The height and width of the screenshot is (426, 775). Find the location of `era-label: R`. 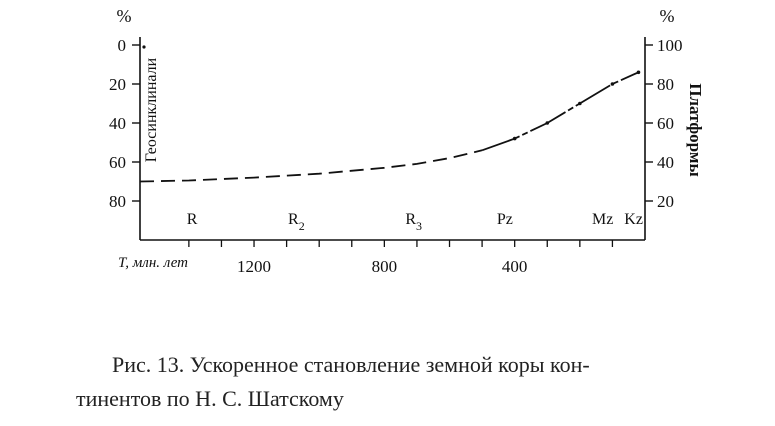

era-label: R is located at coordinates (192, 219).